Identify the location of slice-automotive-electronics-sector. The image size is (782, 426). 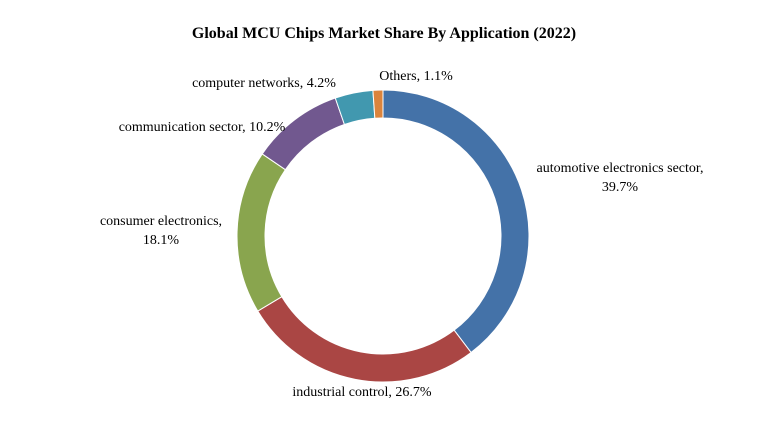
(456, 221).